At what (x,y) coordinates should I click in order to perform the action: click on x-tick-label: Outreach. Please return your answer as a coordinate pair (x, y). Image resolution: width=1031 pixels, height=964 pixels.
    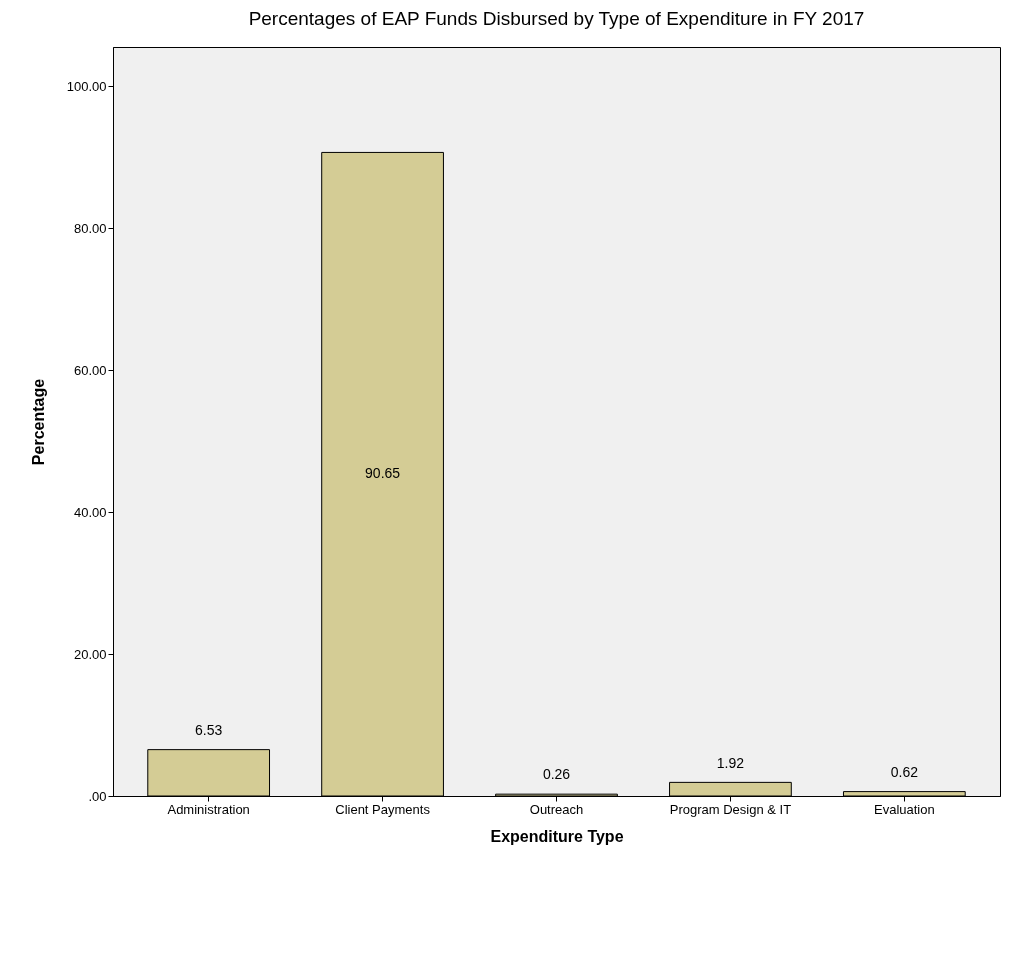
    Looking at the image, I should click on (556, 809).